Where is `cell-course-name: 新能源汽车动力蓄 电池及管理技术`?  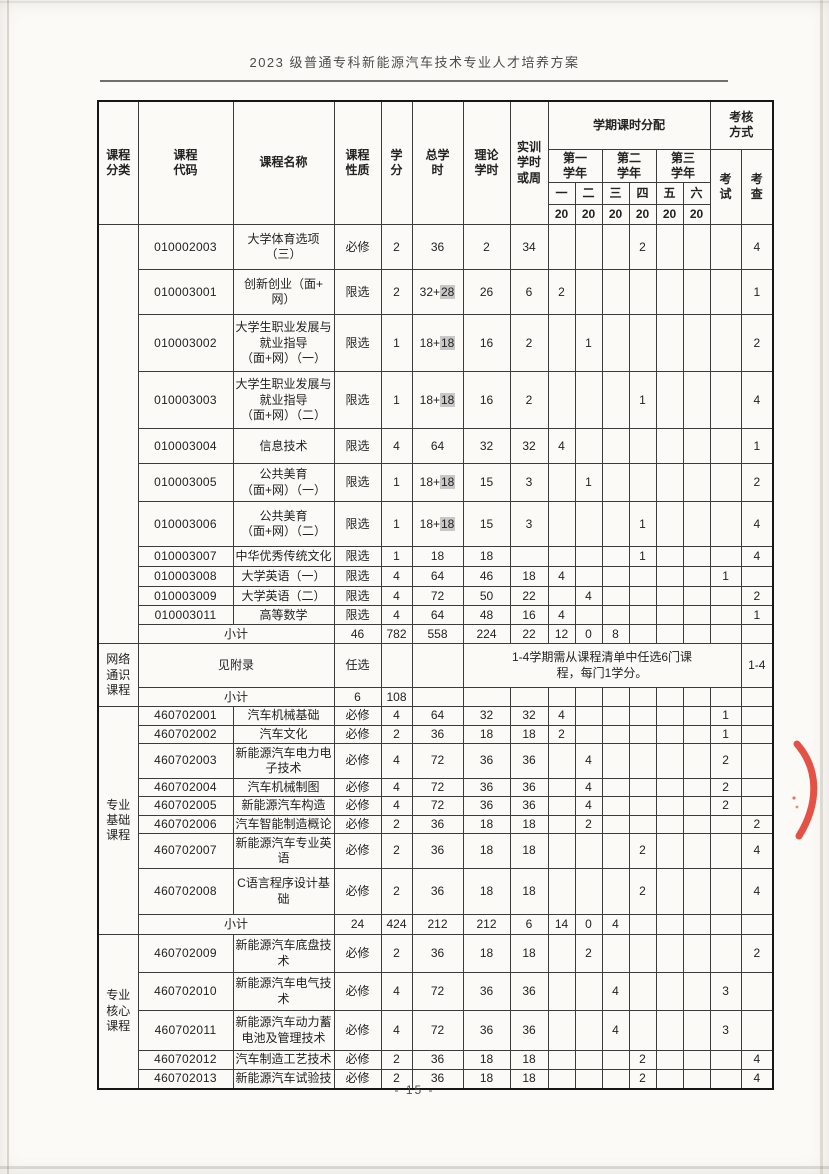
cell-course-name: 新能源汽车动力蓄 电池及管理技术 is located at coordinates (283, 1031).